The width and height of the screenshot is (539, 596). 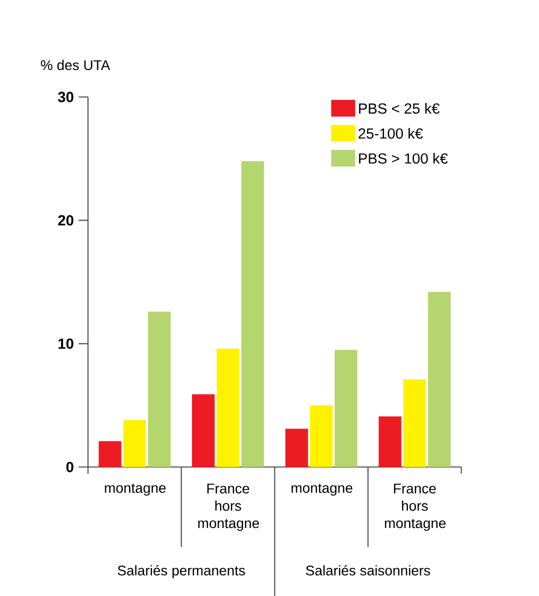 What do you see at coordinates (390, 133) in the screenshot?
I see `legend-label: 25-100 k€` at bounding box center [390, 133].